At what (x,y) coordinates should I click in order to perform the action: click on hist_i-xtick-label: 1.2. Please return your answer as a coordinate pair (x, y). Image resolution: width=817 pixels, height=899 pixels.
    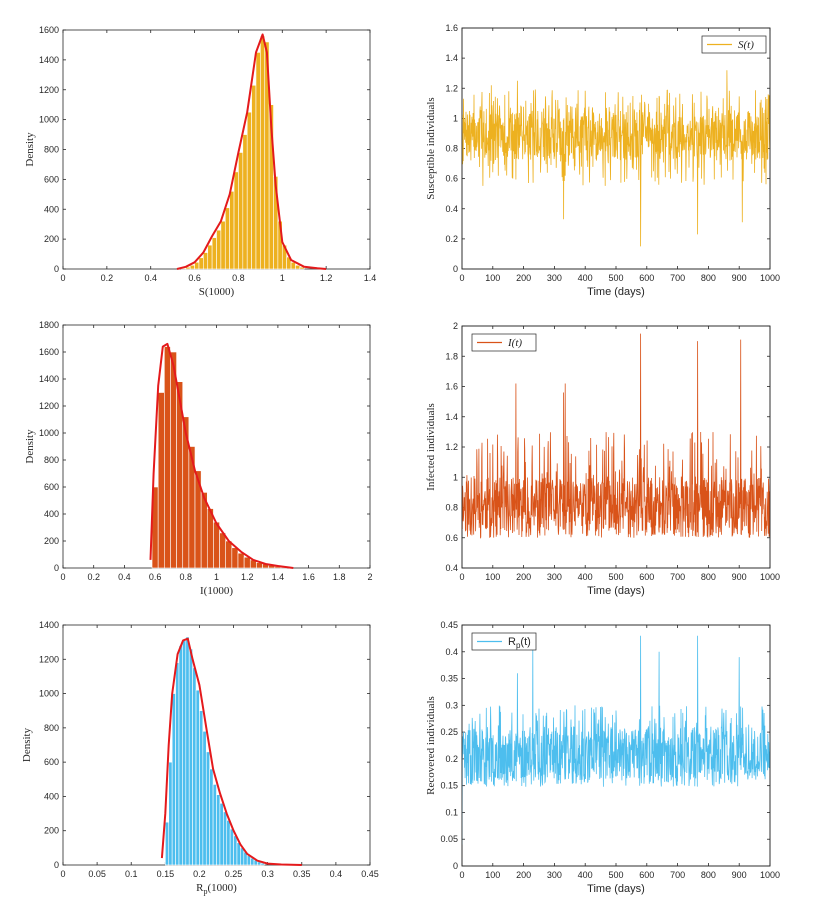
    Looking at the image, I should click on (247, 577).